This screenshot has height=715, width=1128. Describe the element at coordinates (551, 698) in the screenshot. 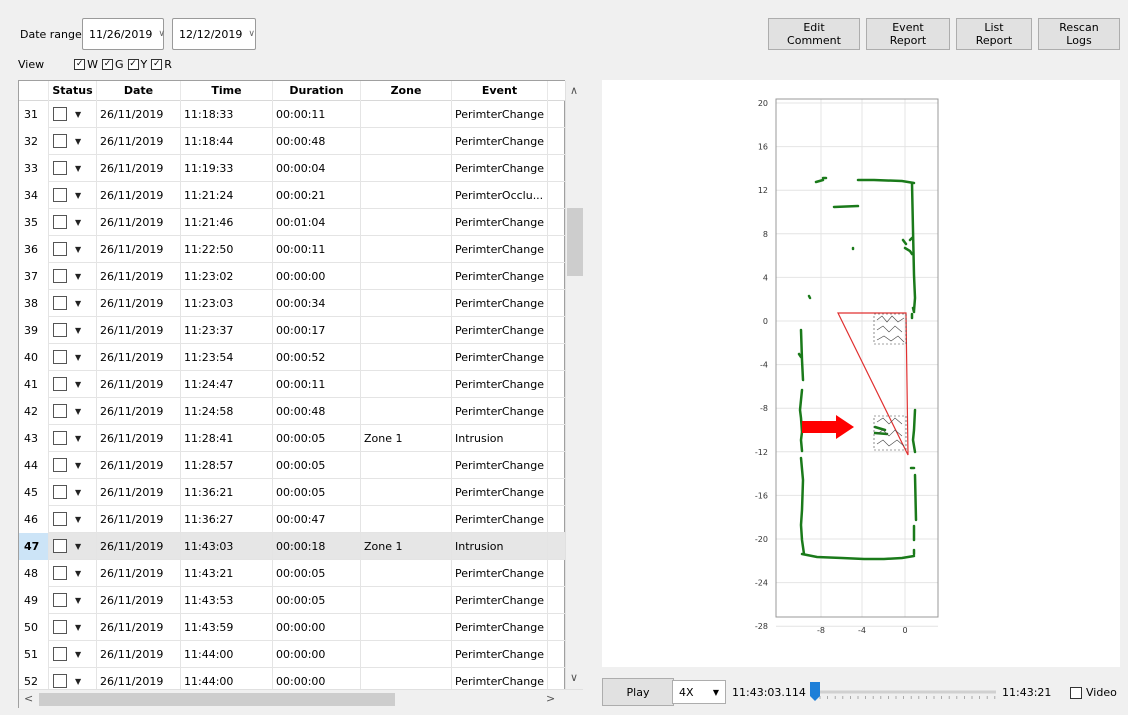

I see `scroll-right-icon: >` at that location.